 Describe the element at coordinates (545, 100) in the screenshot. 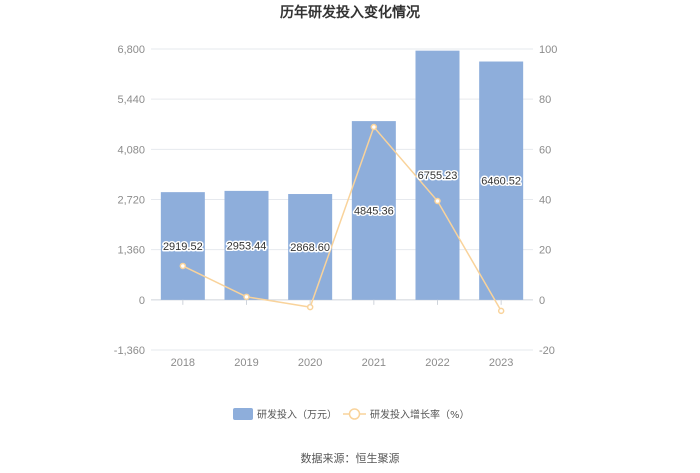

I see `y-right-tick-label: 80` at that location.